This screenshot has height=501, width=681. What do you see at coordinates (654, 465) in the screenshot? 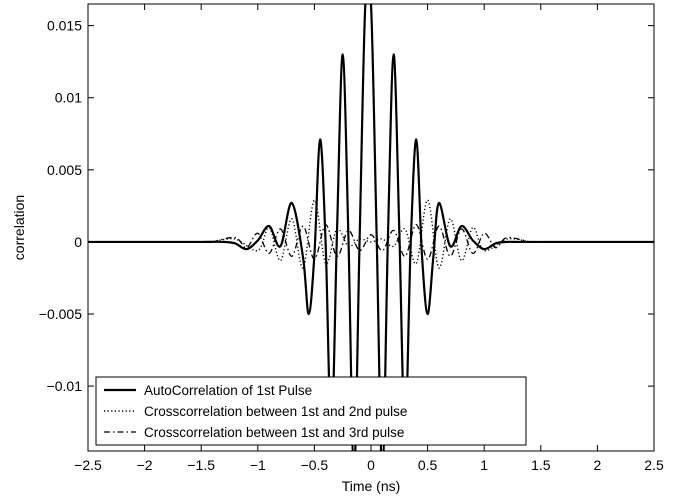
I see `x-tick-label: 2.5` at bounding box center [654, 465].